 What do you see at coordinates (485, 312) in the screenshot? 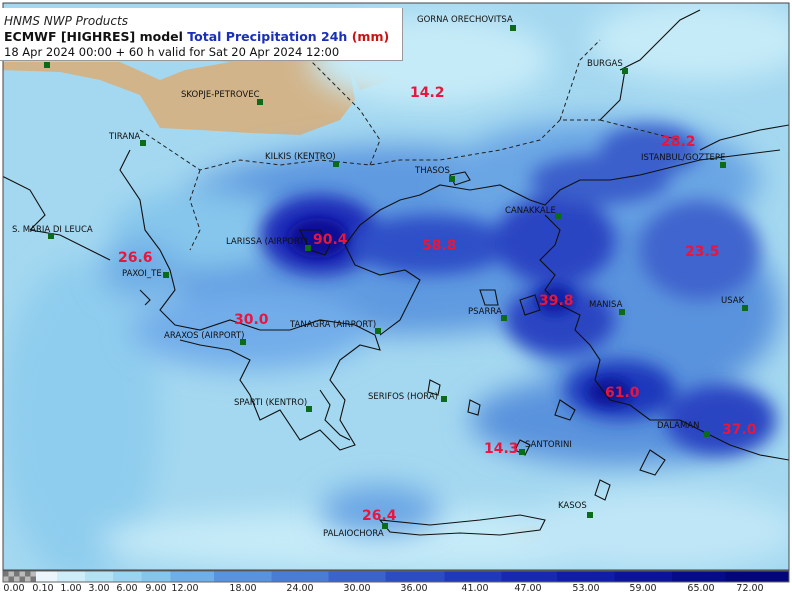
I see `city-label: PSARRA` at bounding box center [485, 312].